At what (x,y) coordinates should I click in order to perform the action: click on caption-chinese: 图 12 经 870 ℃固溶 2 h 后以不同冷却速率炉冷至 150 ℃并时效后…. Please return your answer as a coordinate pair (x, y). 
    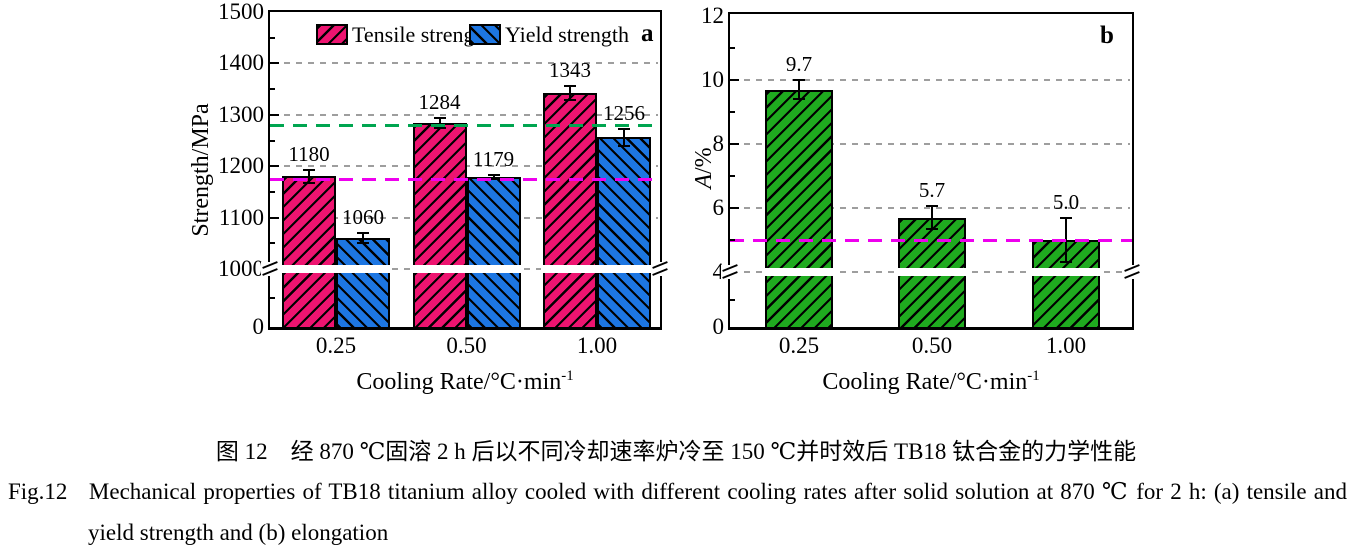
    Looking at the image, I should click on (676, 451).